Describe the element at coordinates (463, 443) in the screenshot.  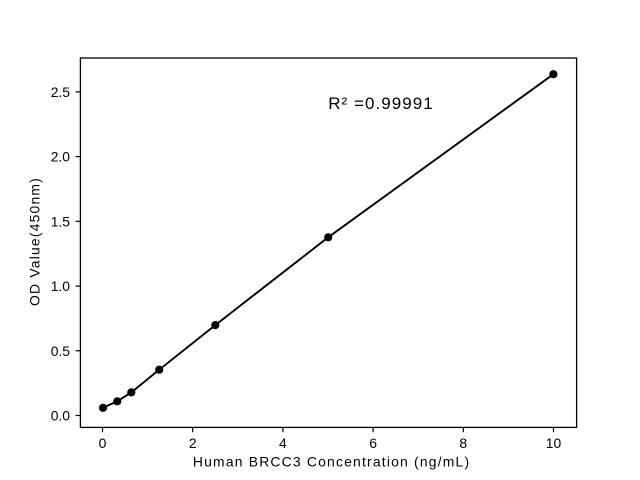
I see `svg-text: 8` at that location.